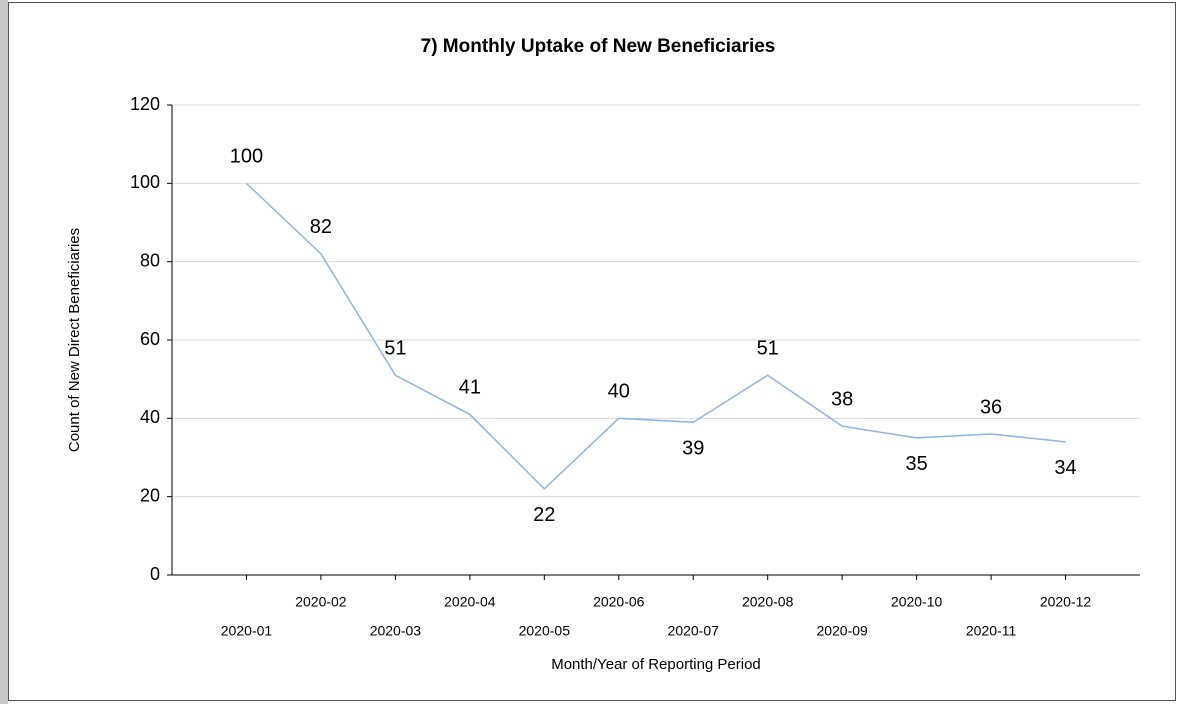 The height and width of the screenshot is (704, 1179). What do you see at coordinates (321, 227) in the screenshot?
I see `data-label: 82` at bounding box center [321, 227].